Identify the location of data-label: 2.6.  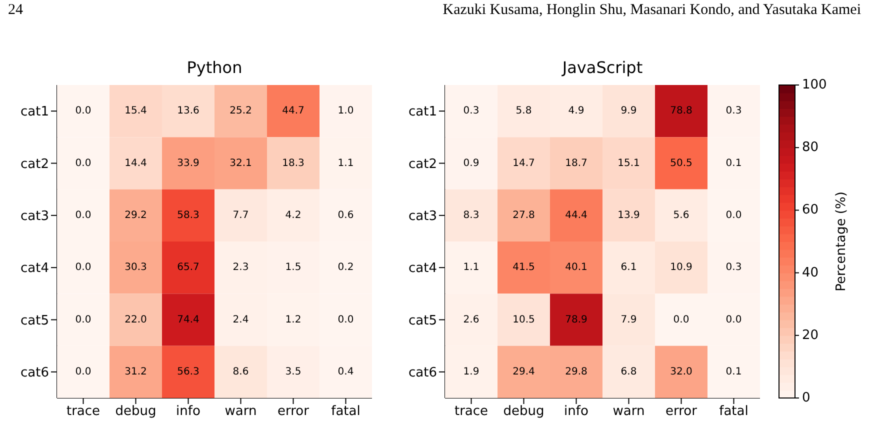
(471, 320).